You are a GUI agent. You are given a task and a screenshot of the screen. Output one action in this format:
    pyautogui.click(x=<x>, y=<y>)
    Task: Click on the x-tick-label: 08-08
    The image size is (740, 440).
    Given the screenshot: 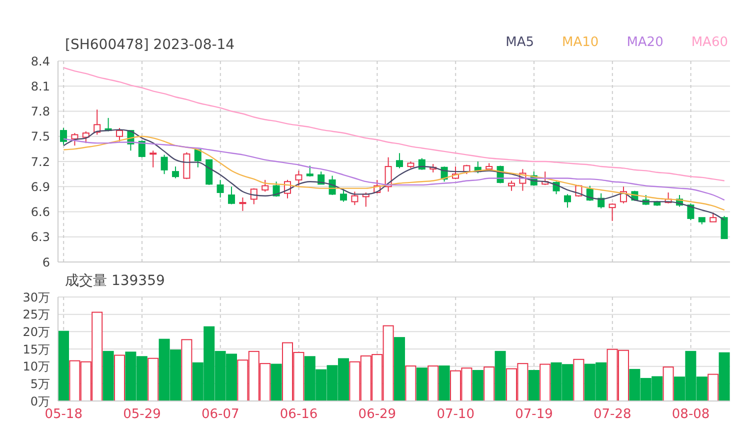 What is the action you would take?
    pyautogui.click(x=691, y=414)
    